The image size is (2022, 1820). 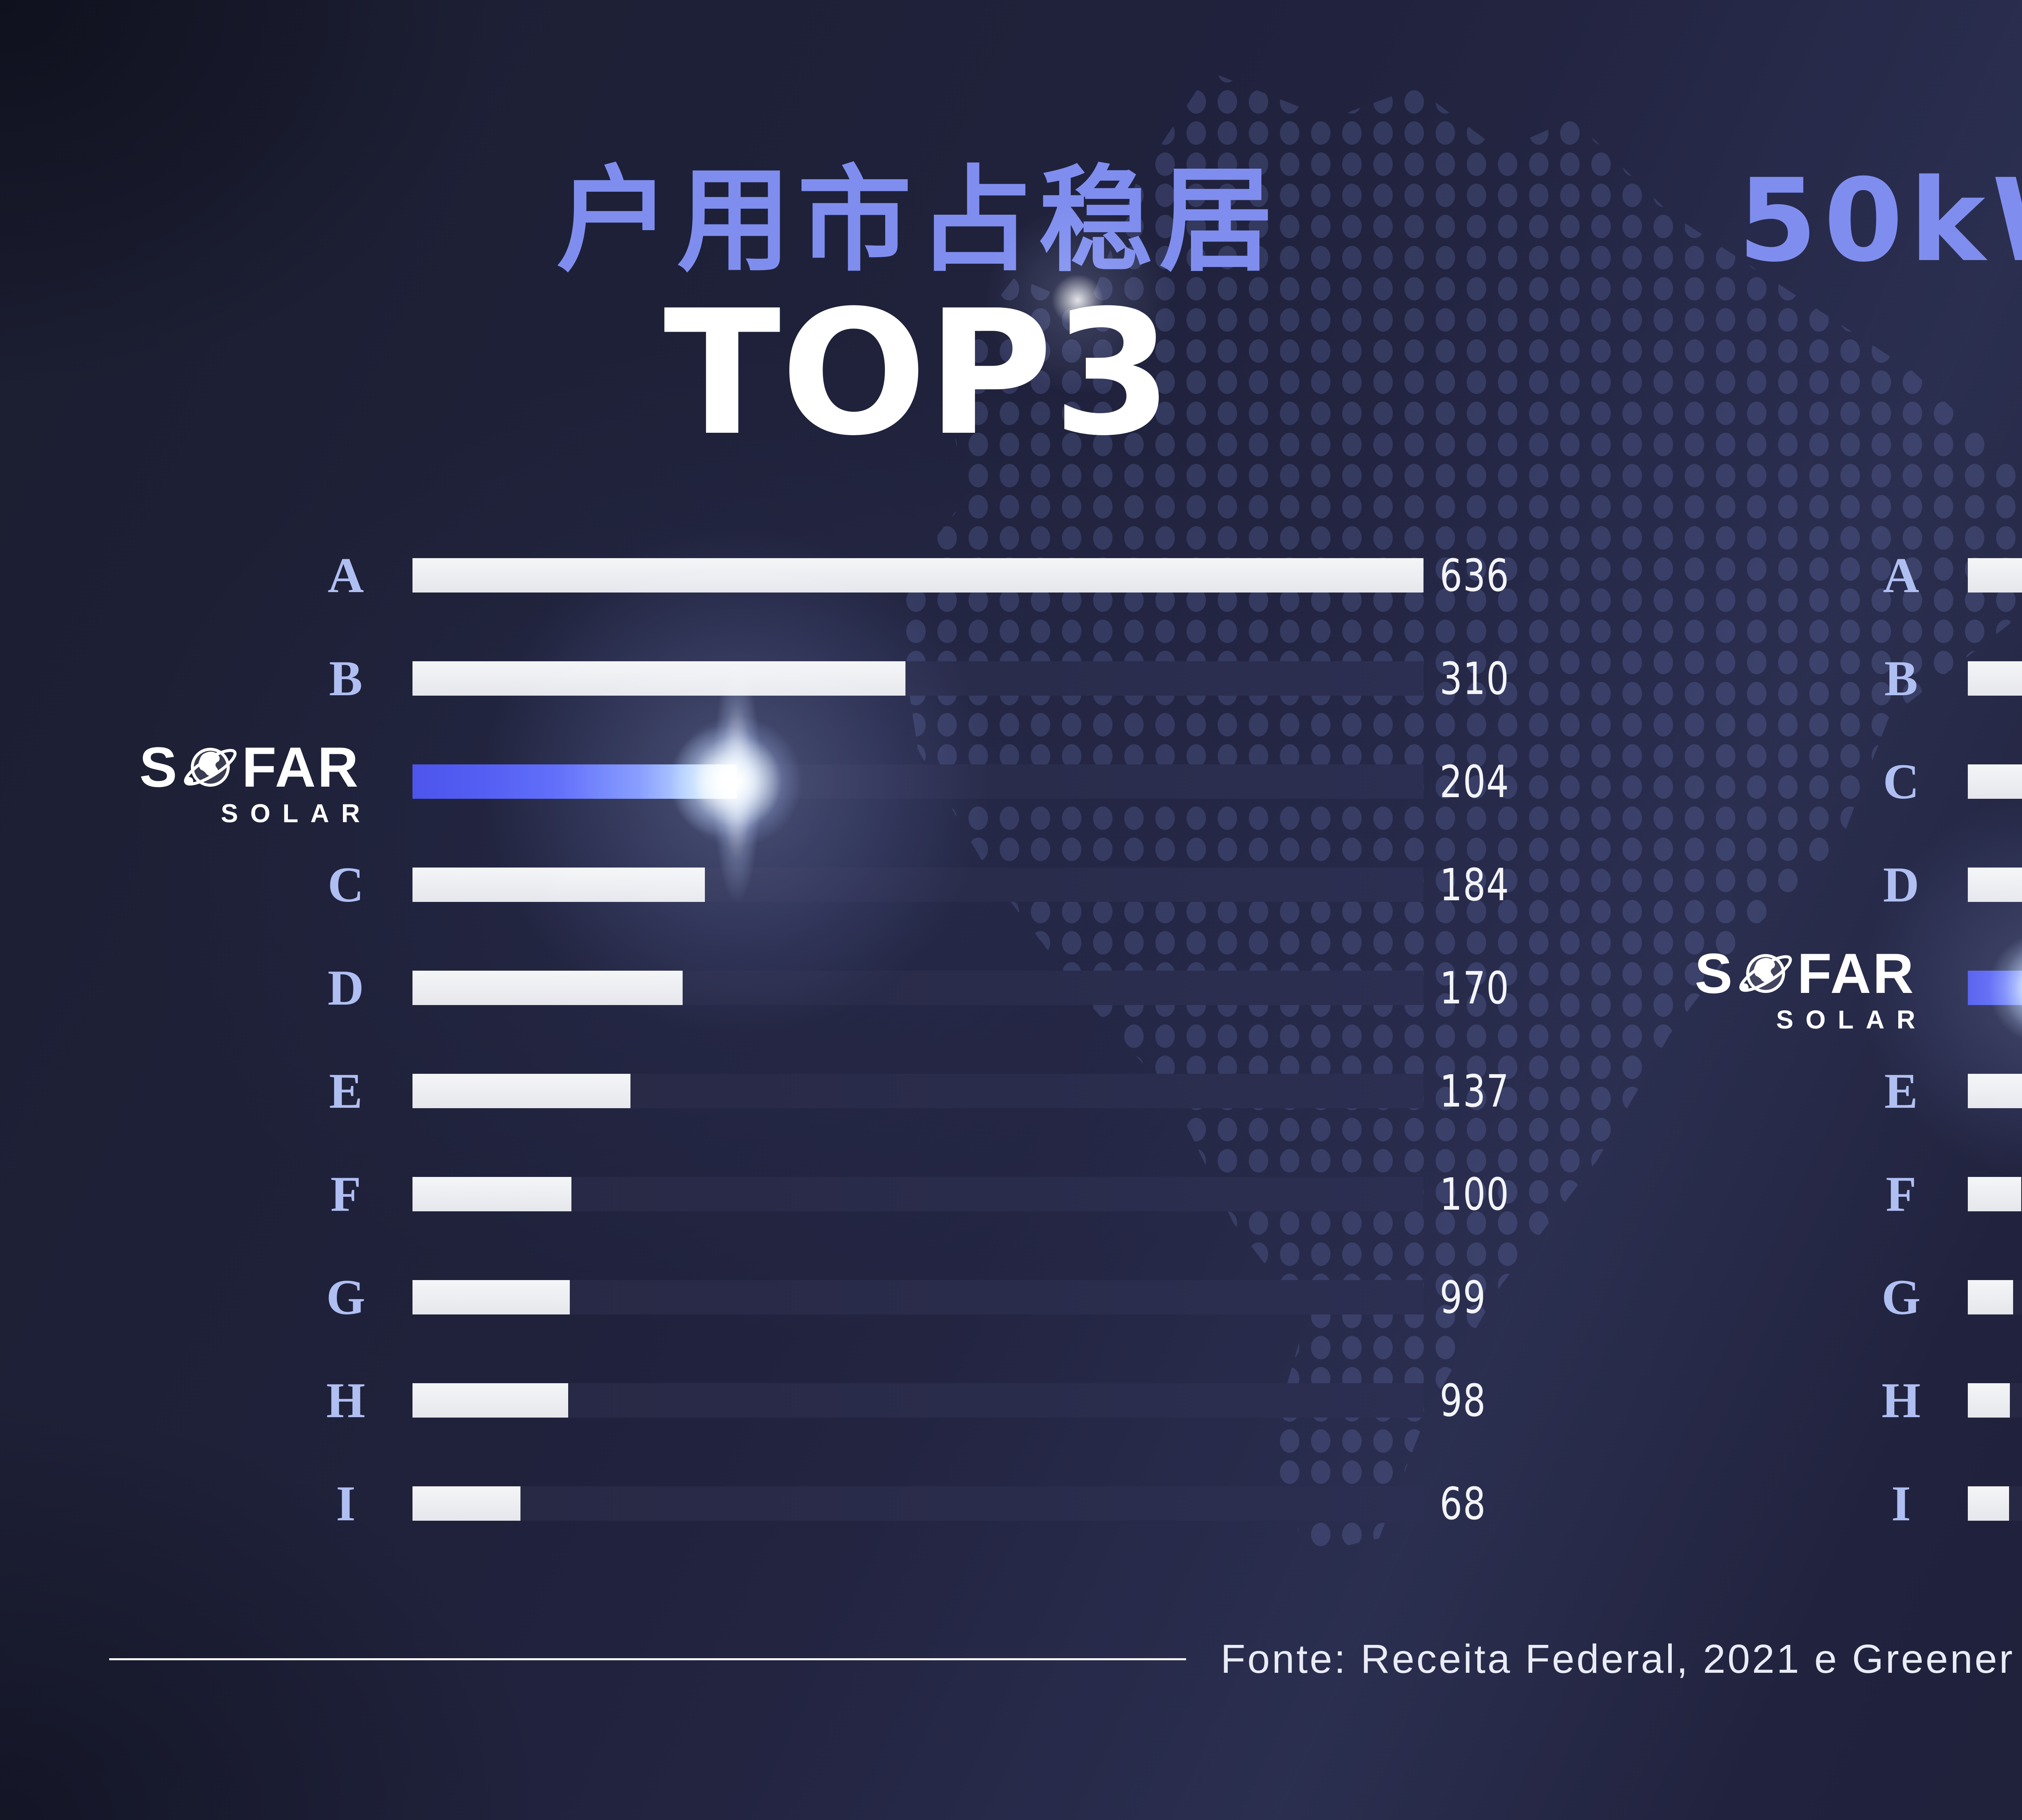 I want to click on bar-row: F S FAR SOLAR 100, so click(x=800, y=1194).